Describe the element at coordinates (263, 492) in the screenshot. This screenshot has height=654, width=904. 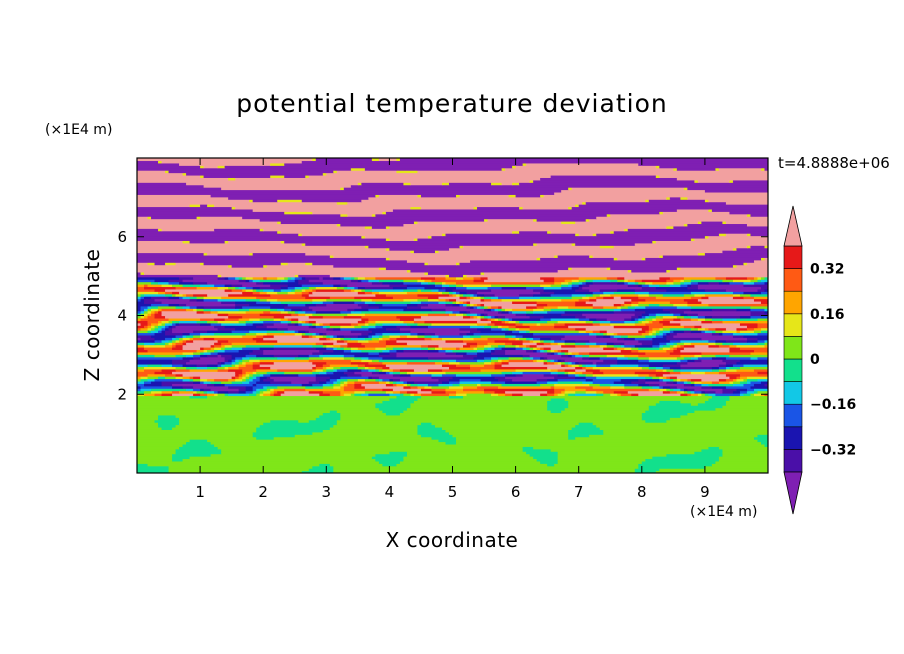
I see `x-tick-label: 2` at that location.